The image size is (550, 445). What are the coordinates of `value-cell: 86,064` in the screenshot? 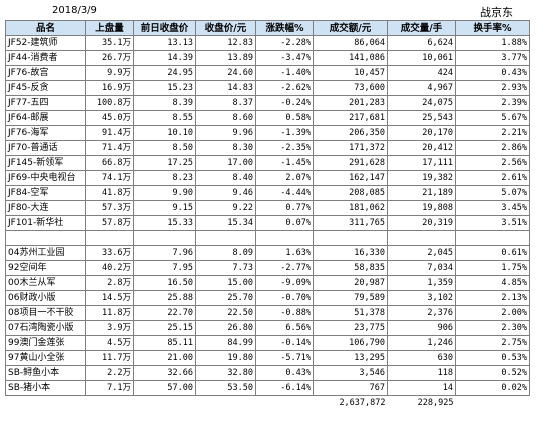 It's located at (350, 43).